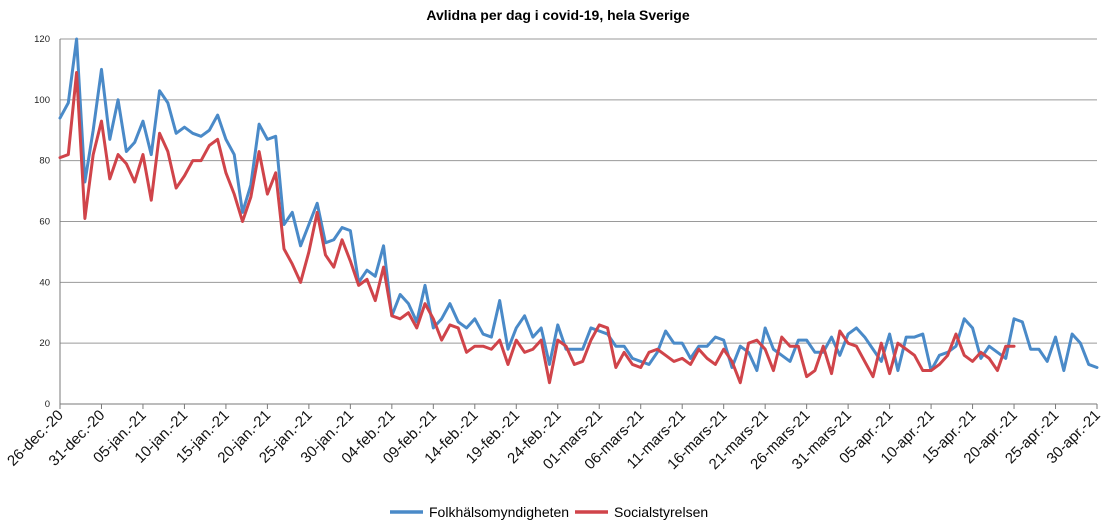 The height and width of the screenshot is (529, 1116). I want to click on y-tick-label: 100, so click(42, 100).